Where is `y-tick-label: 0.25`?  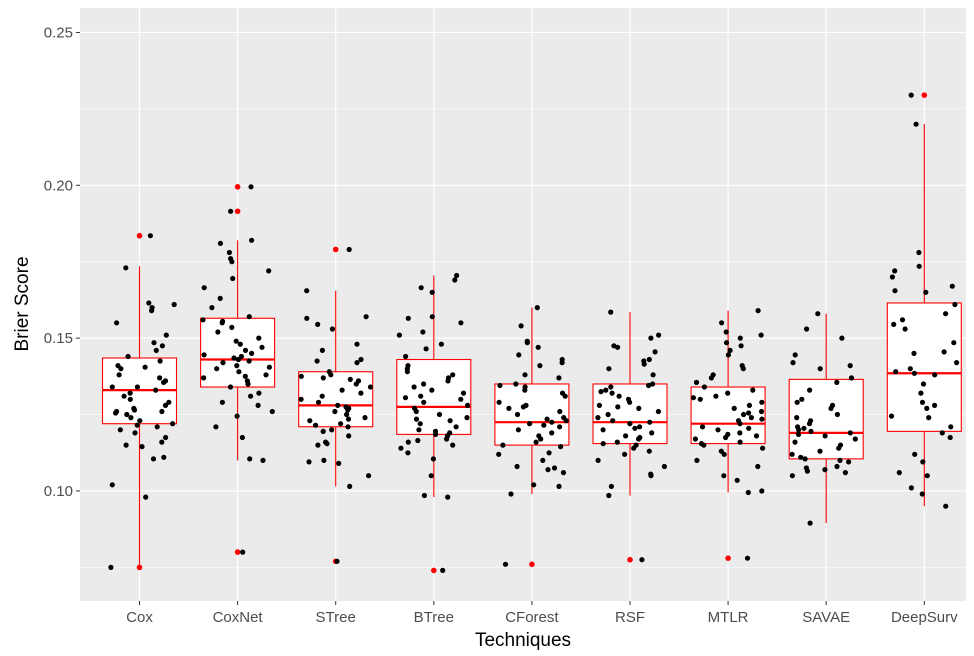
y-tick-label: 0.25 is located at coordinates (58, 32).